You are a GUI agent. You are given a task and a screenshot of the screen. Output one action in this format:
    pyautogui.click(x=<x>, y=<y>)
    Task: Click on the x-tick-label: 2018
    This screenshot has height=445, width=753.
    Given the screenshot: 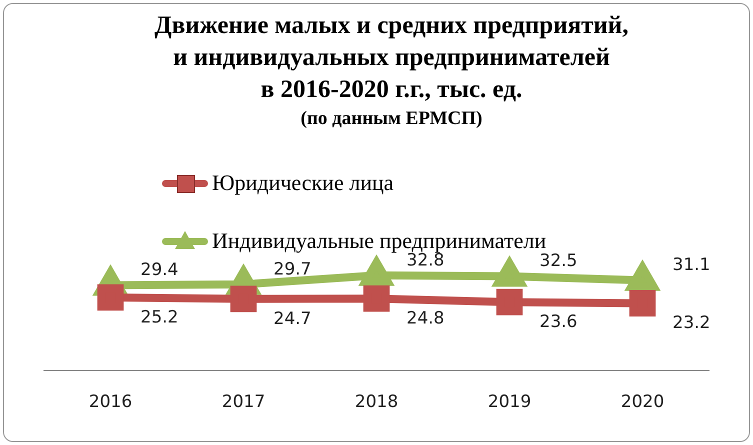 What is the action you would take?
    pyautogui.click(x=376, y=402)
    